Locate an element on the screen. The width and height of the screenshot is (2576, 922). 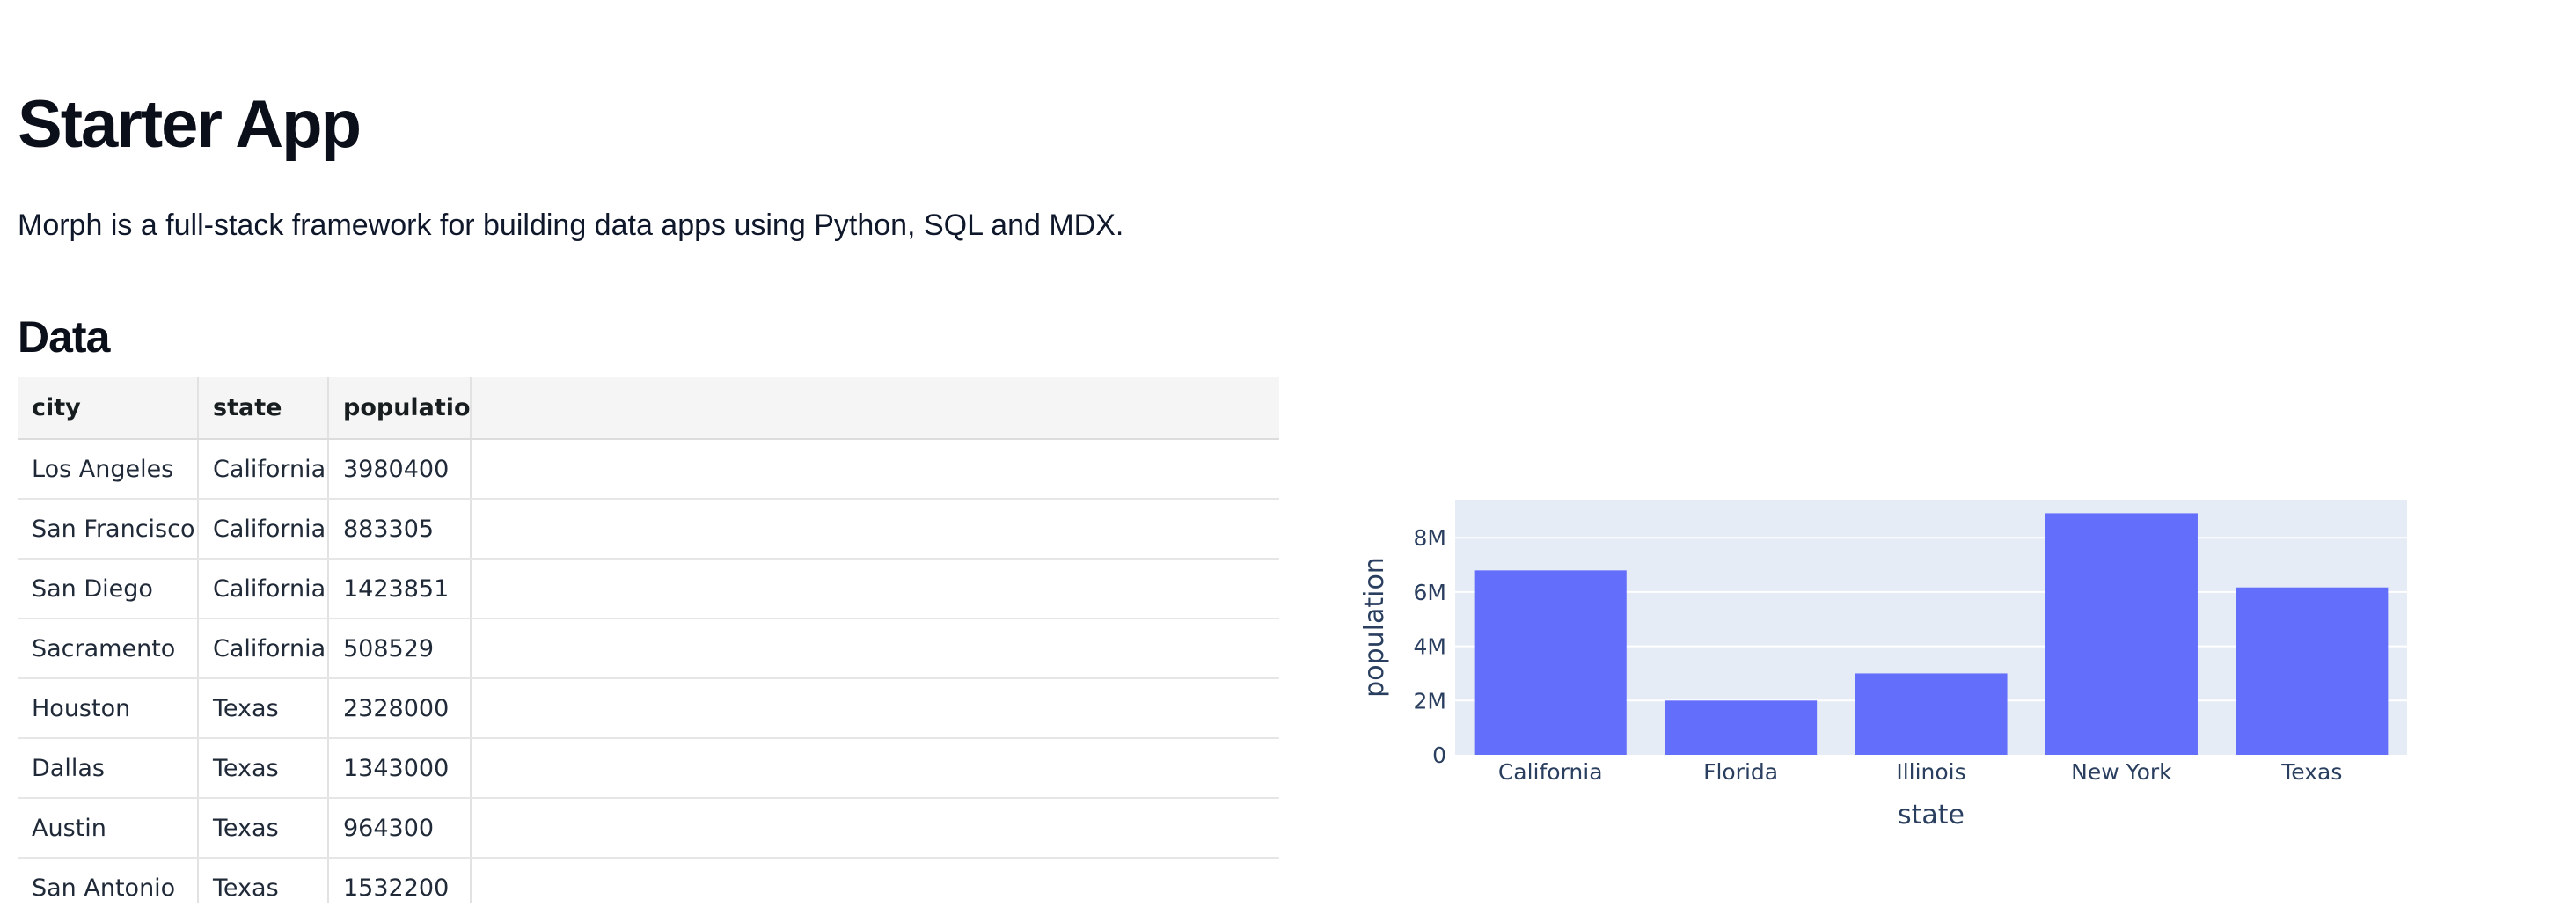
cell-city: Houston is located at coordinates (108, 708).